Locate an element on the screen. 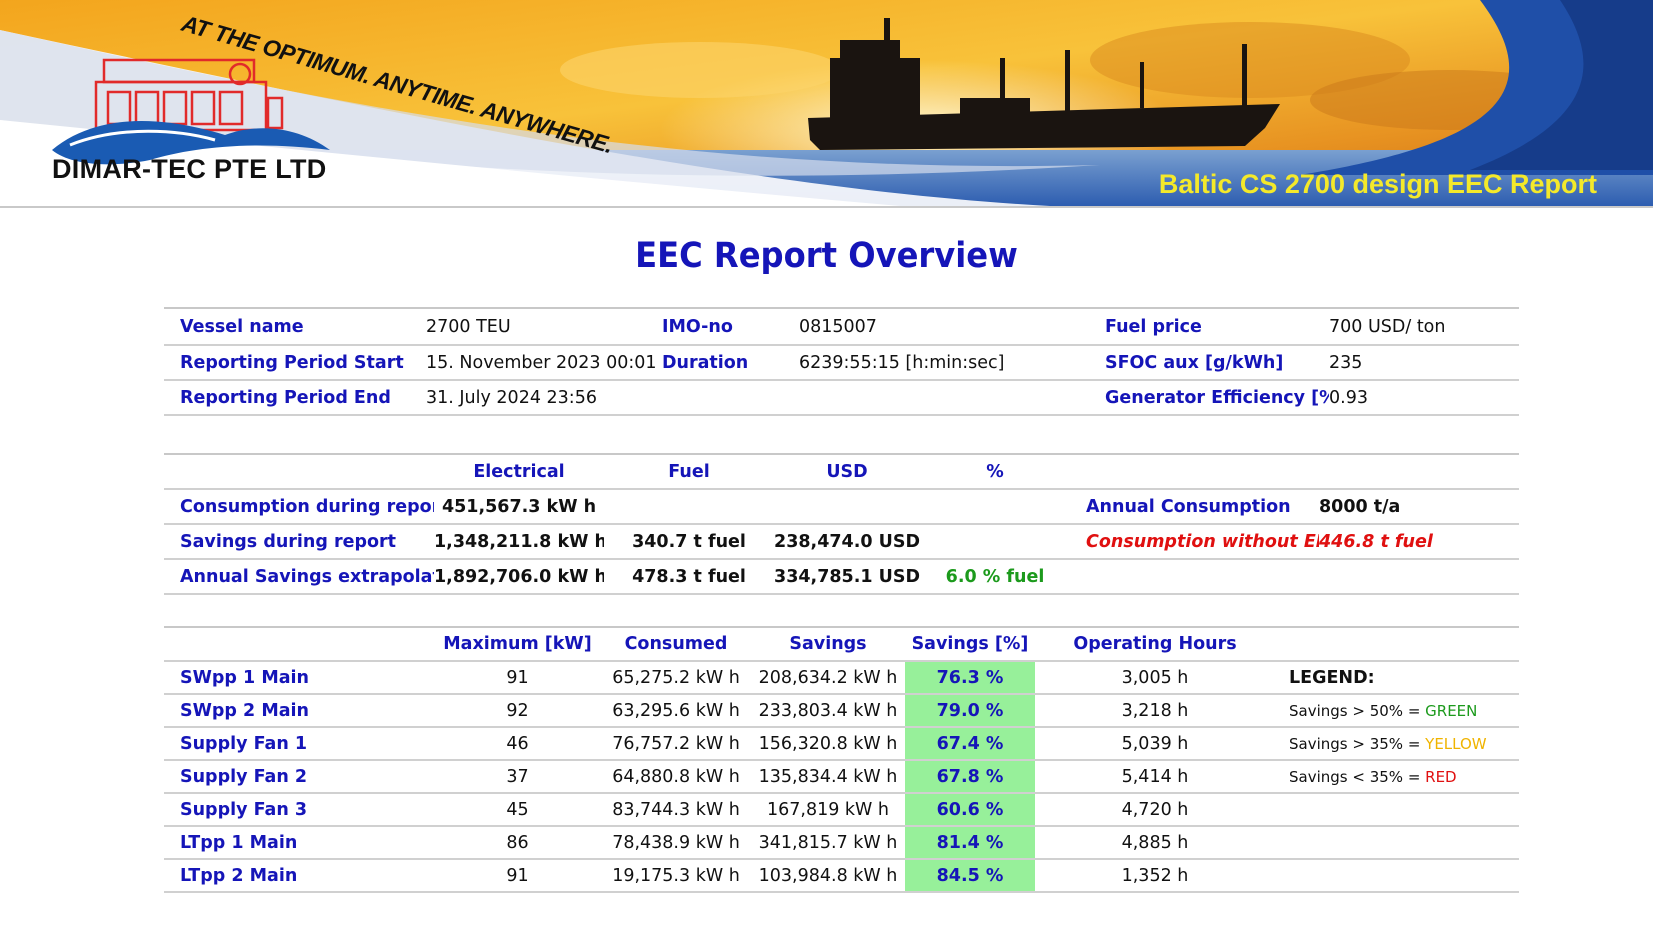 Image resolution: width=1653 pixels, height=951 pixels. legend-yellow: Savings > 35% = YELLOW is located at coordinates (1397, 743).